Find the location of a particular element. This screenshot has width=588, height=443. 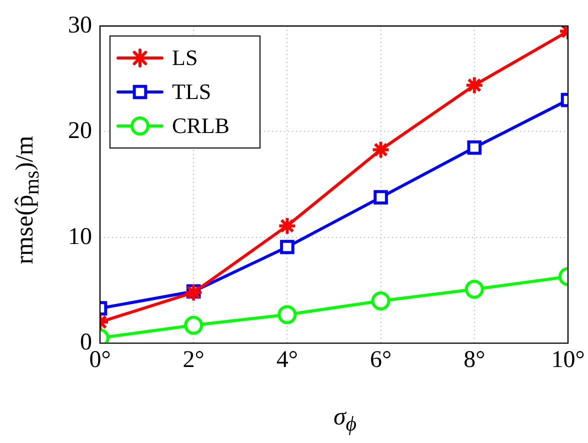

legend-label: LS is located at coordinates (185, 57).